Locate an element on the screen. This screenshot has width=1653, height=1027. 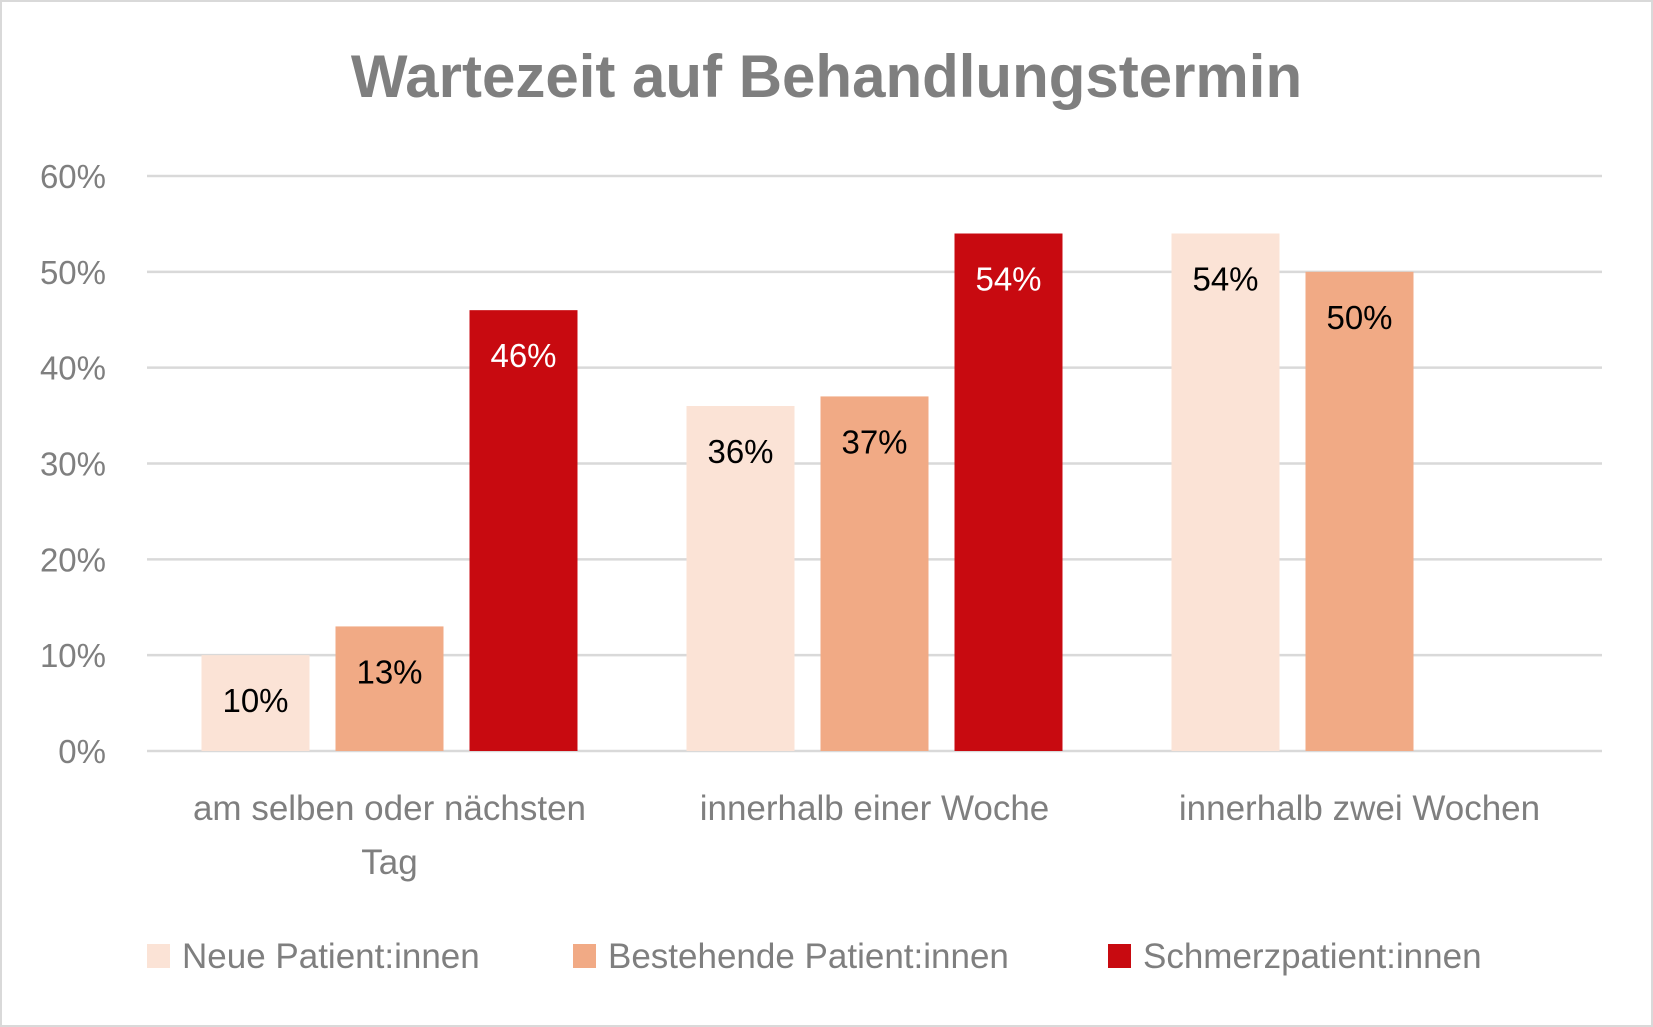
chart-title: Wartezeit auf Behandlungstermin is located at coordinates (826, 76).